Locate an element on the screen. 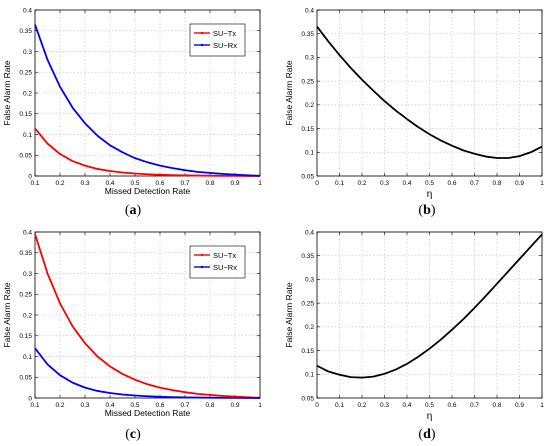 This screenshot has height=446, width=550. caption-d: (d) is located at coordinates (427, 434).